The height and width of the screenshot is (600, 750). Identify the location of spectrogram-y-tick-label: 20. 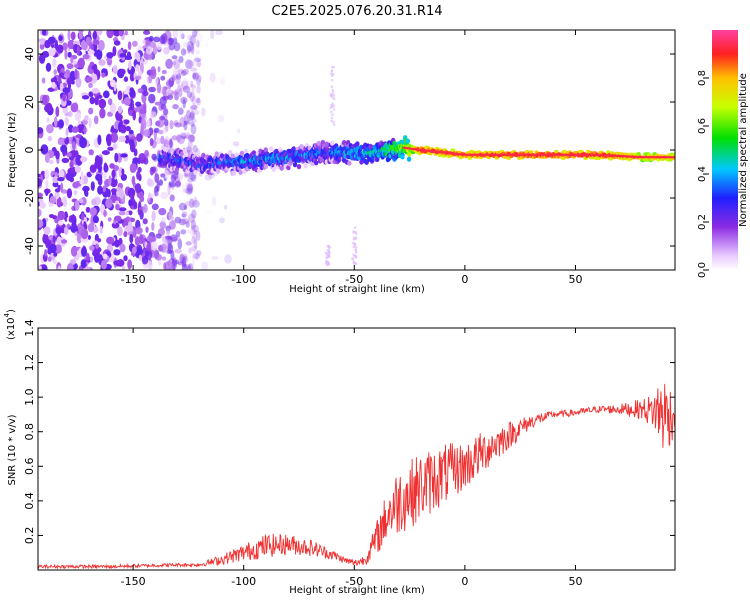
(29, 102).